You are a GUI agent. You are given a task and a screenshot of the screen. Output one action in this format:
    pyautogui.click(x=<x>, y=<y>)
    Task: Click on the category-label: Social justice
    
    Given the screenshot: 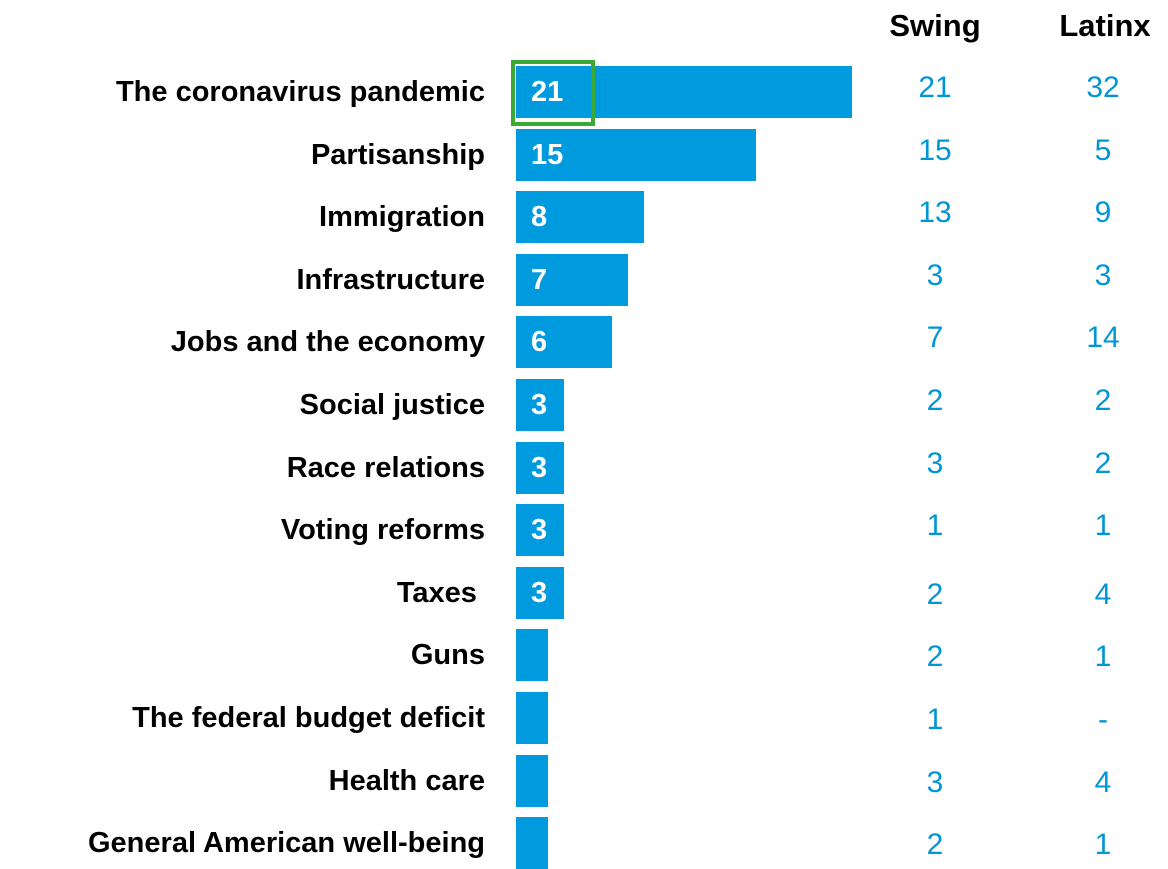 What is the action you would take?
    pyautogui.click(x=392, y=405)
    